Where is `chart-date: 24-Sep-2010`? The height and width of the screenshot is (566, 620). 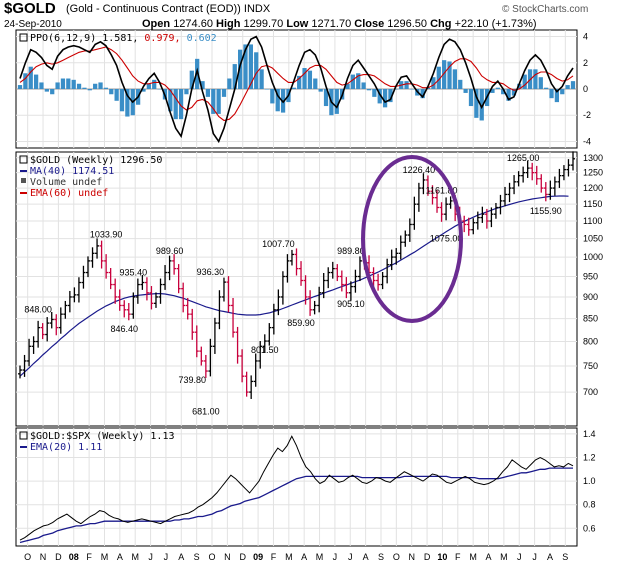 chart-date: 24-Sep-2010 is located at coordinates (33, 24).